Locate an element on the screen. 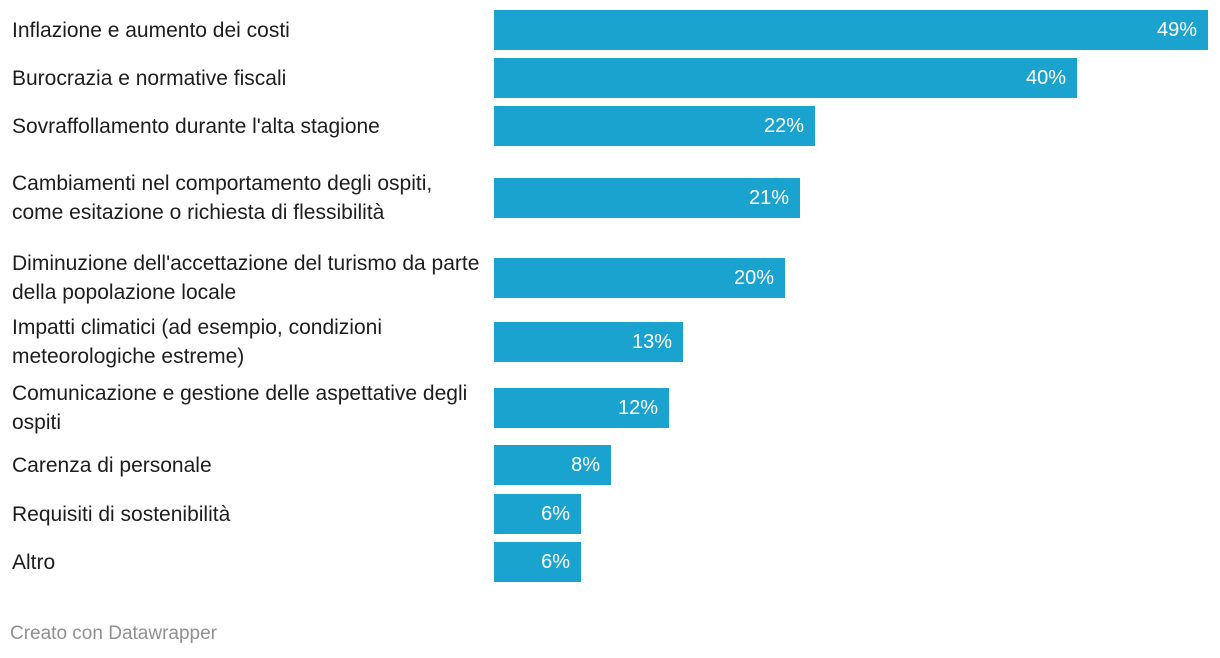 The height and width of the screenshot is (658, 1220). value-label: 40% is located at coordinates (1045, 78).